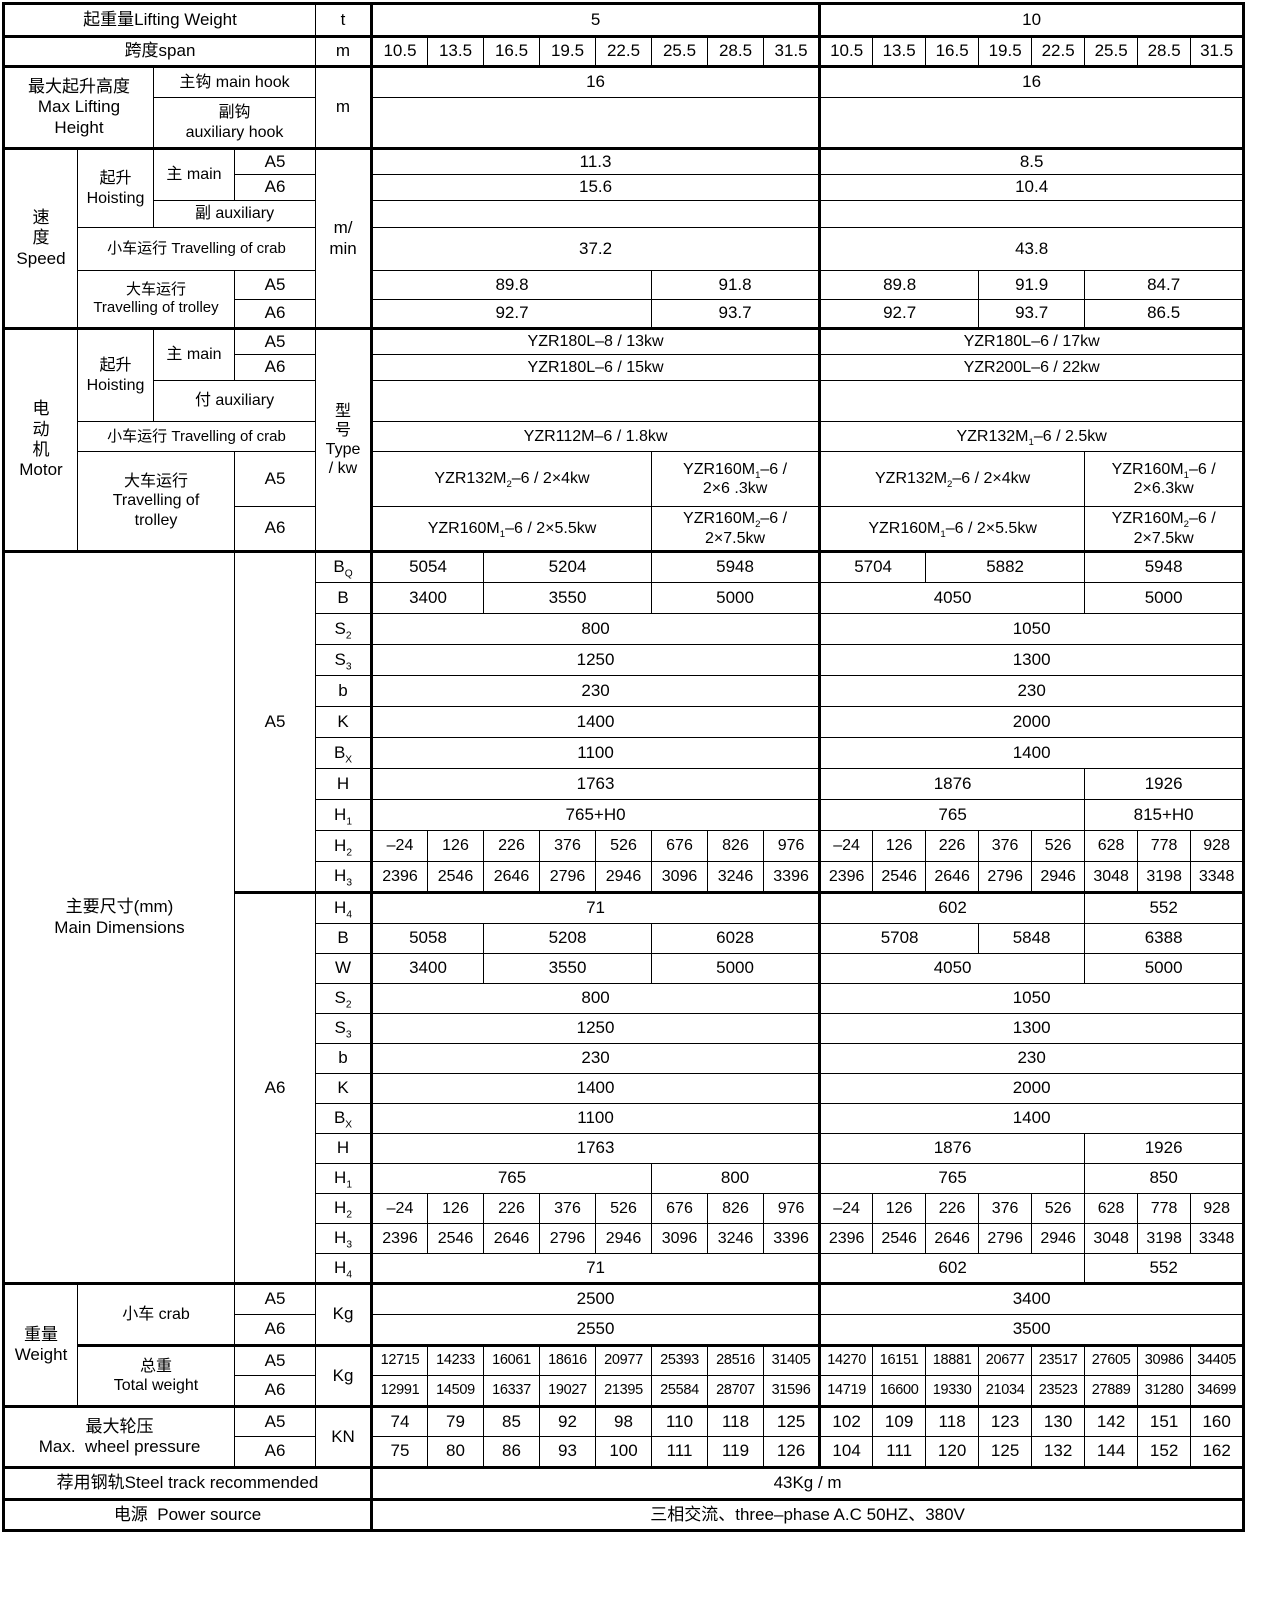 The height and width of the screenshot is (1600, 1270). What do you see at coordinates (624, 1088) in the screenshot?
I see `dim-k-a6-row: K 1400 2000` at bounding box center [624, 1088].